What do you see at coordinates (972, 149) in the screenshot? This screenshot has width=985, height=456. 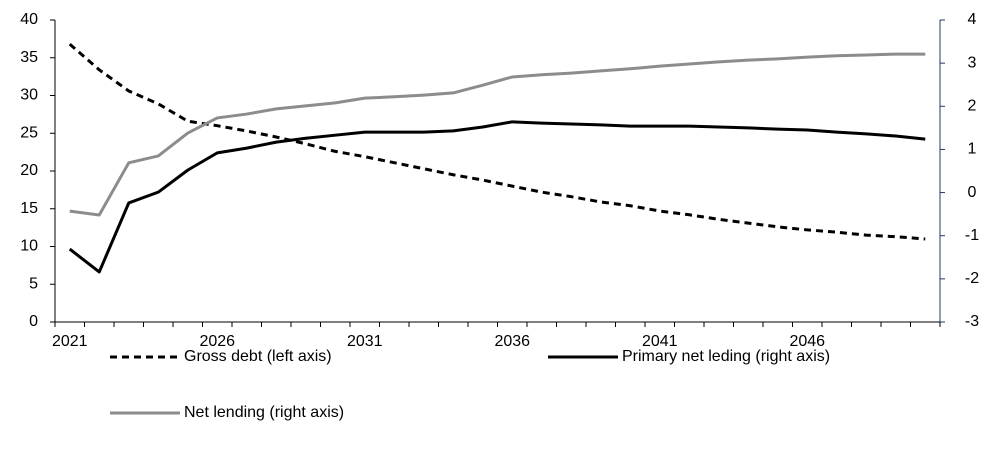 I see `y2-tick-label: 1` at bounding box center [972, 149].